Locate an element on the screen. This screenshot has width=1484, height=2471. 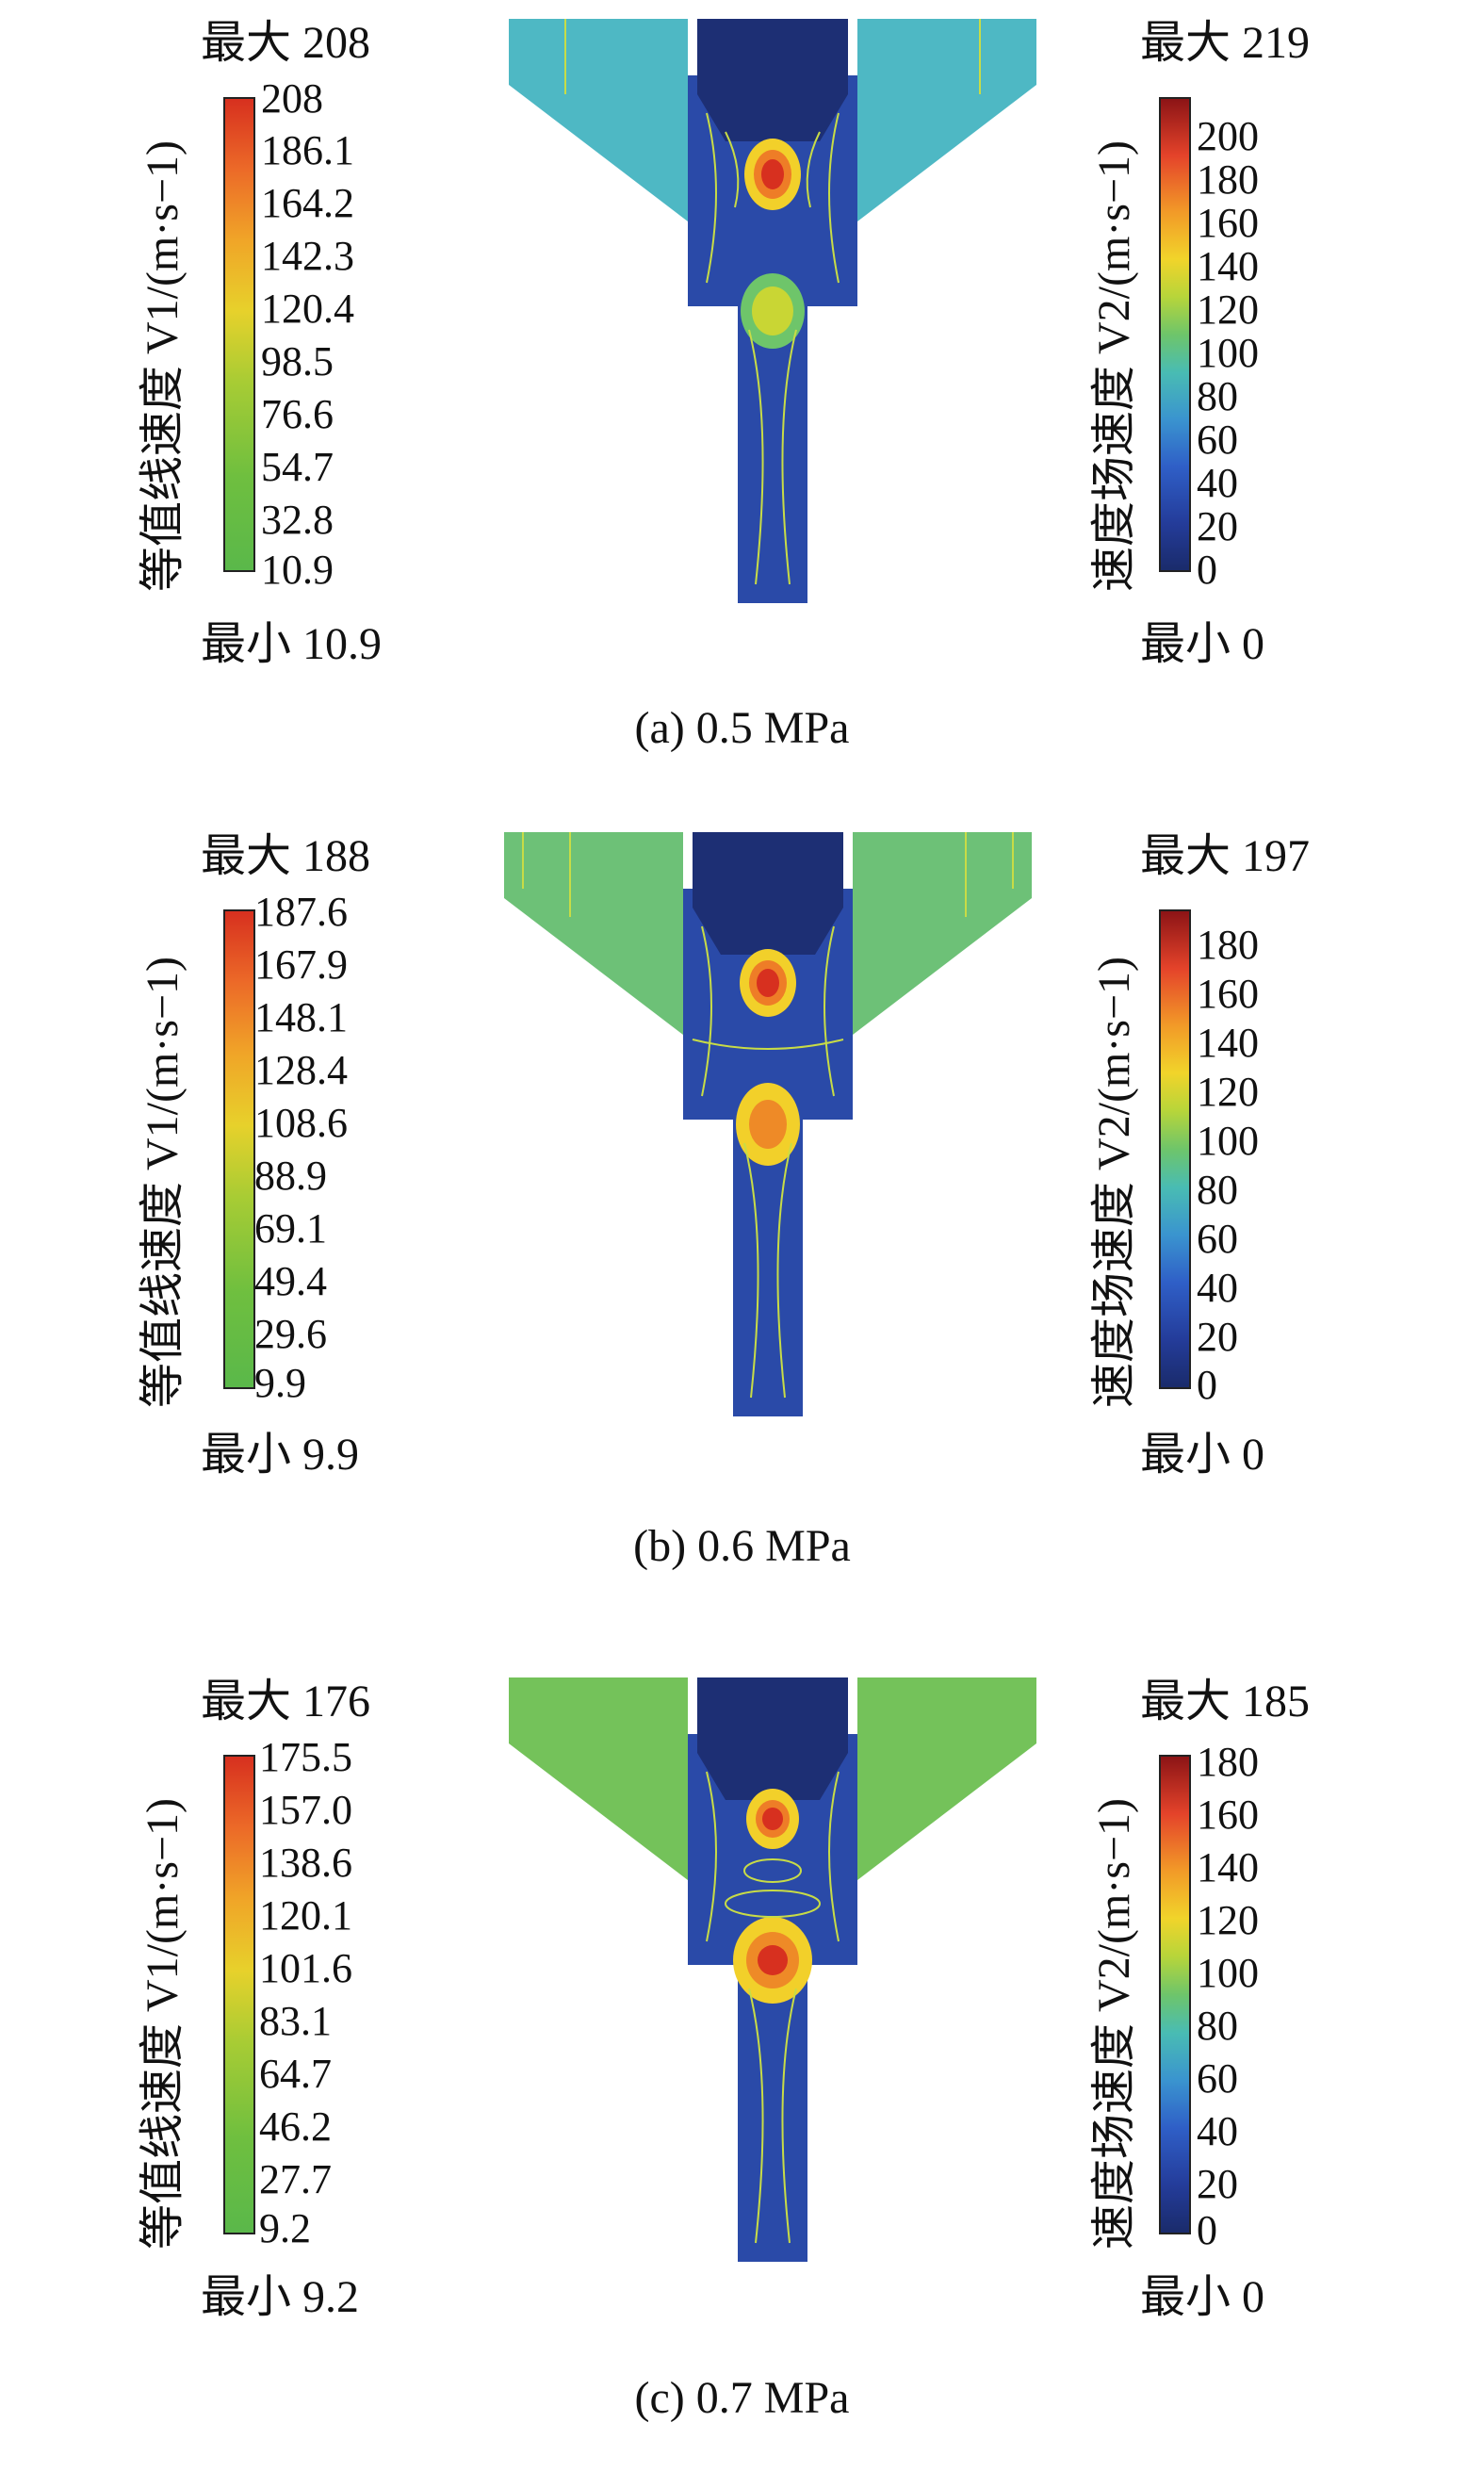
left-tick: 83.1 is located at coordinates (295, 2021).